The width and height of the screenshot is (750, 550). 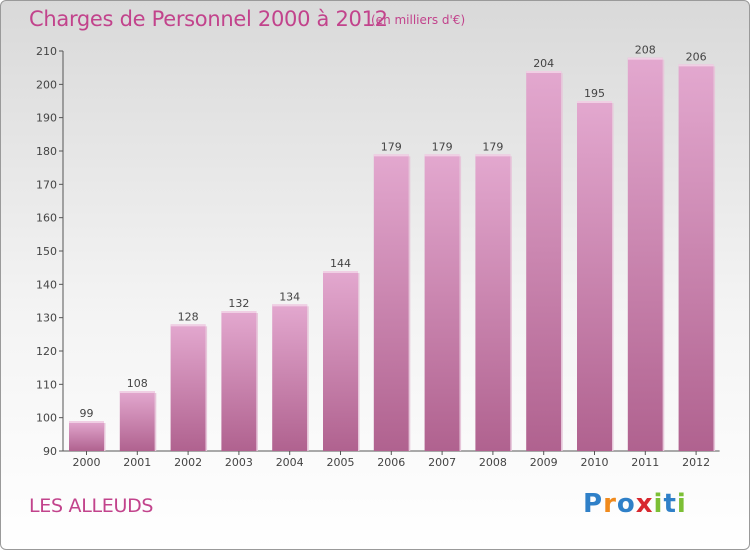 What do you see at coordinates (137, 462) in the screenshot?
I see `x-tick-label: 2001` at bounding box center [137, 462].